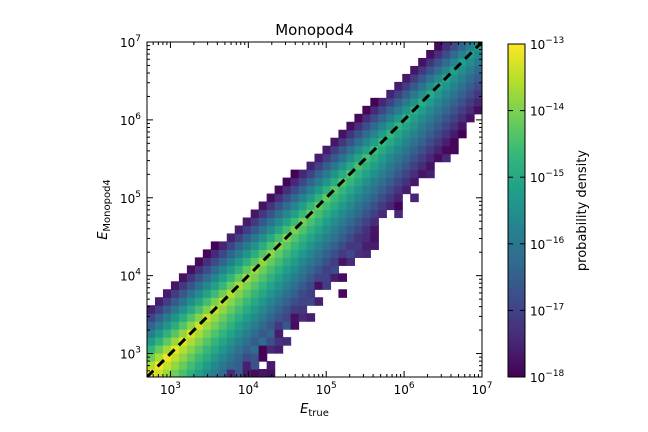 This screenshot has width=648, height=432. I want to click on chart-title: Monopod4, so click(314, 30).